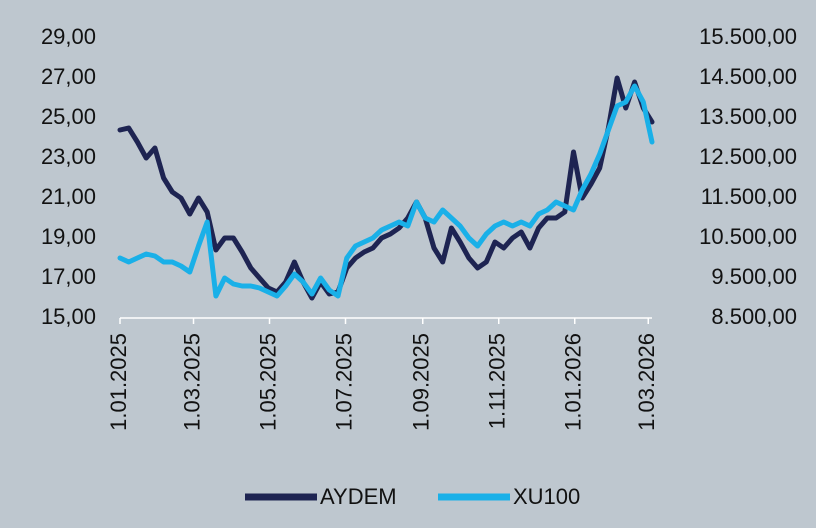  I want to click on y2-tick-label: 14.500,00, so click(748, 76).